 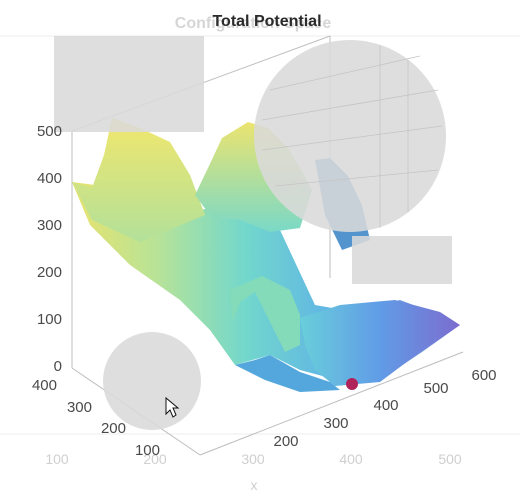 What do you see at coordinates (49, 249) in the screenshot?
I see `z-axis: 500 400 300 200 100 0` at bounding box center [49, 249].